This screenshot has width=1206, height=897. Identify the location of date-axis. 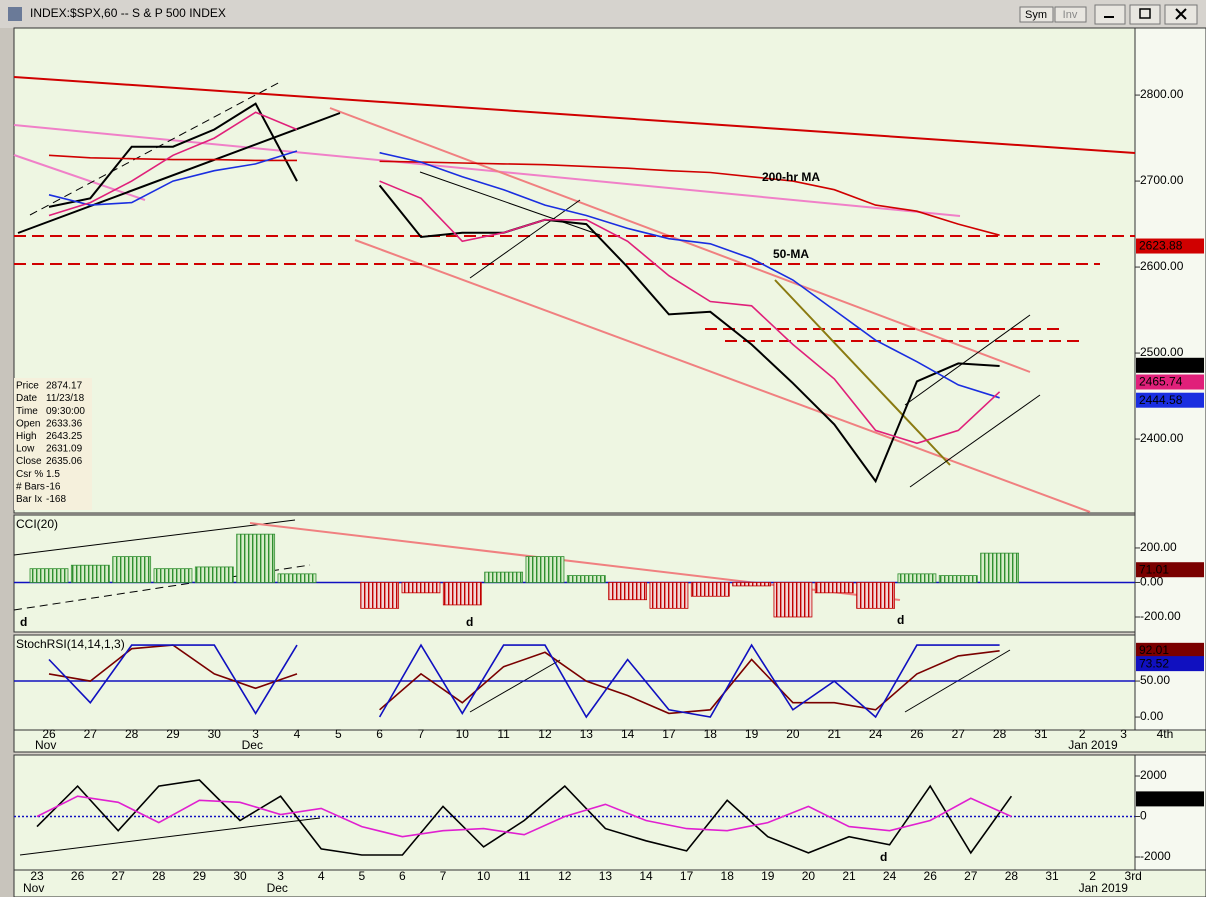
(609, 883).